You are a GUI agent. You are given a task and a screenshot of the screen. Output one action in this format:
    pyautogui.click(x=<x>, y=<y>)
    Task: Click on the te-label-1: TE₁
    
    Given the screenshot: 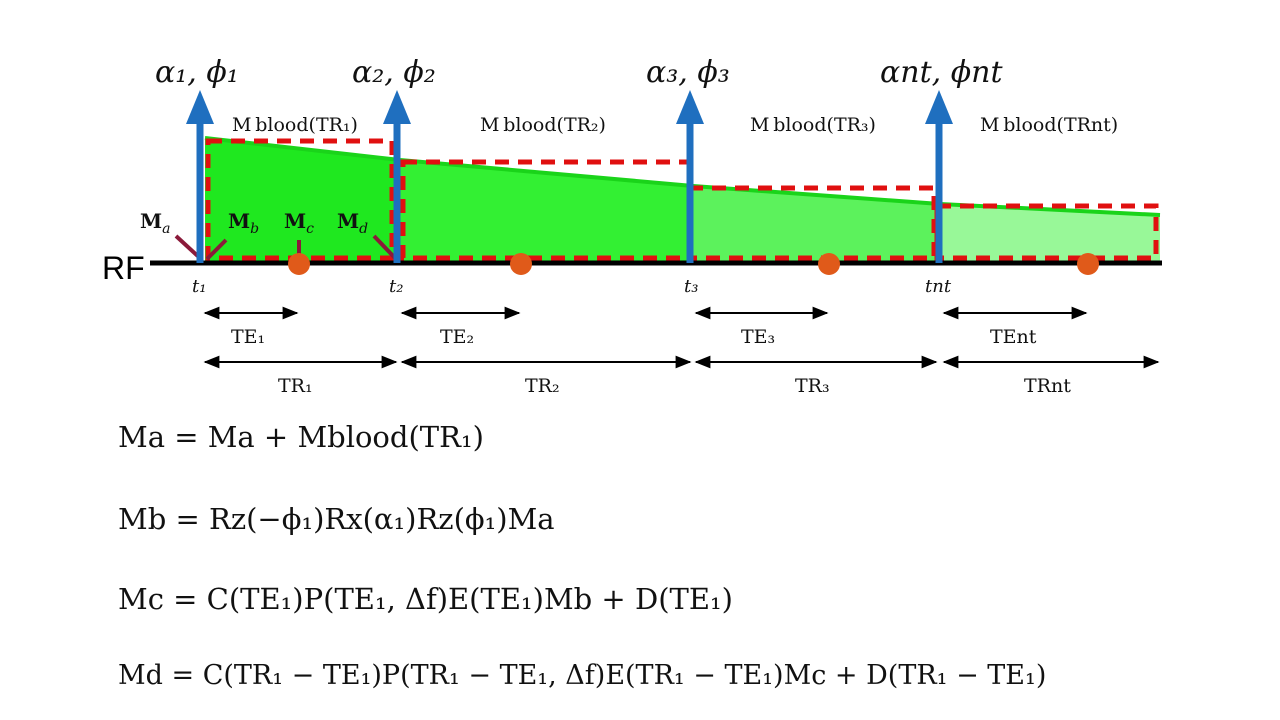 What is the action you would take?
    pyautogui.click(x=248, y=337)
    